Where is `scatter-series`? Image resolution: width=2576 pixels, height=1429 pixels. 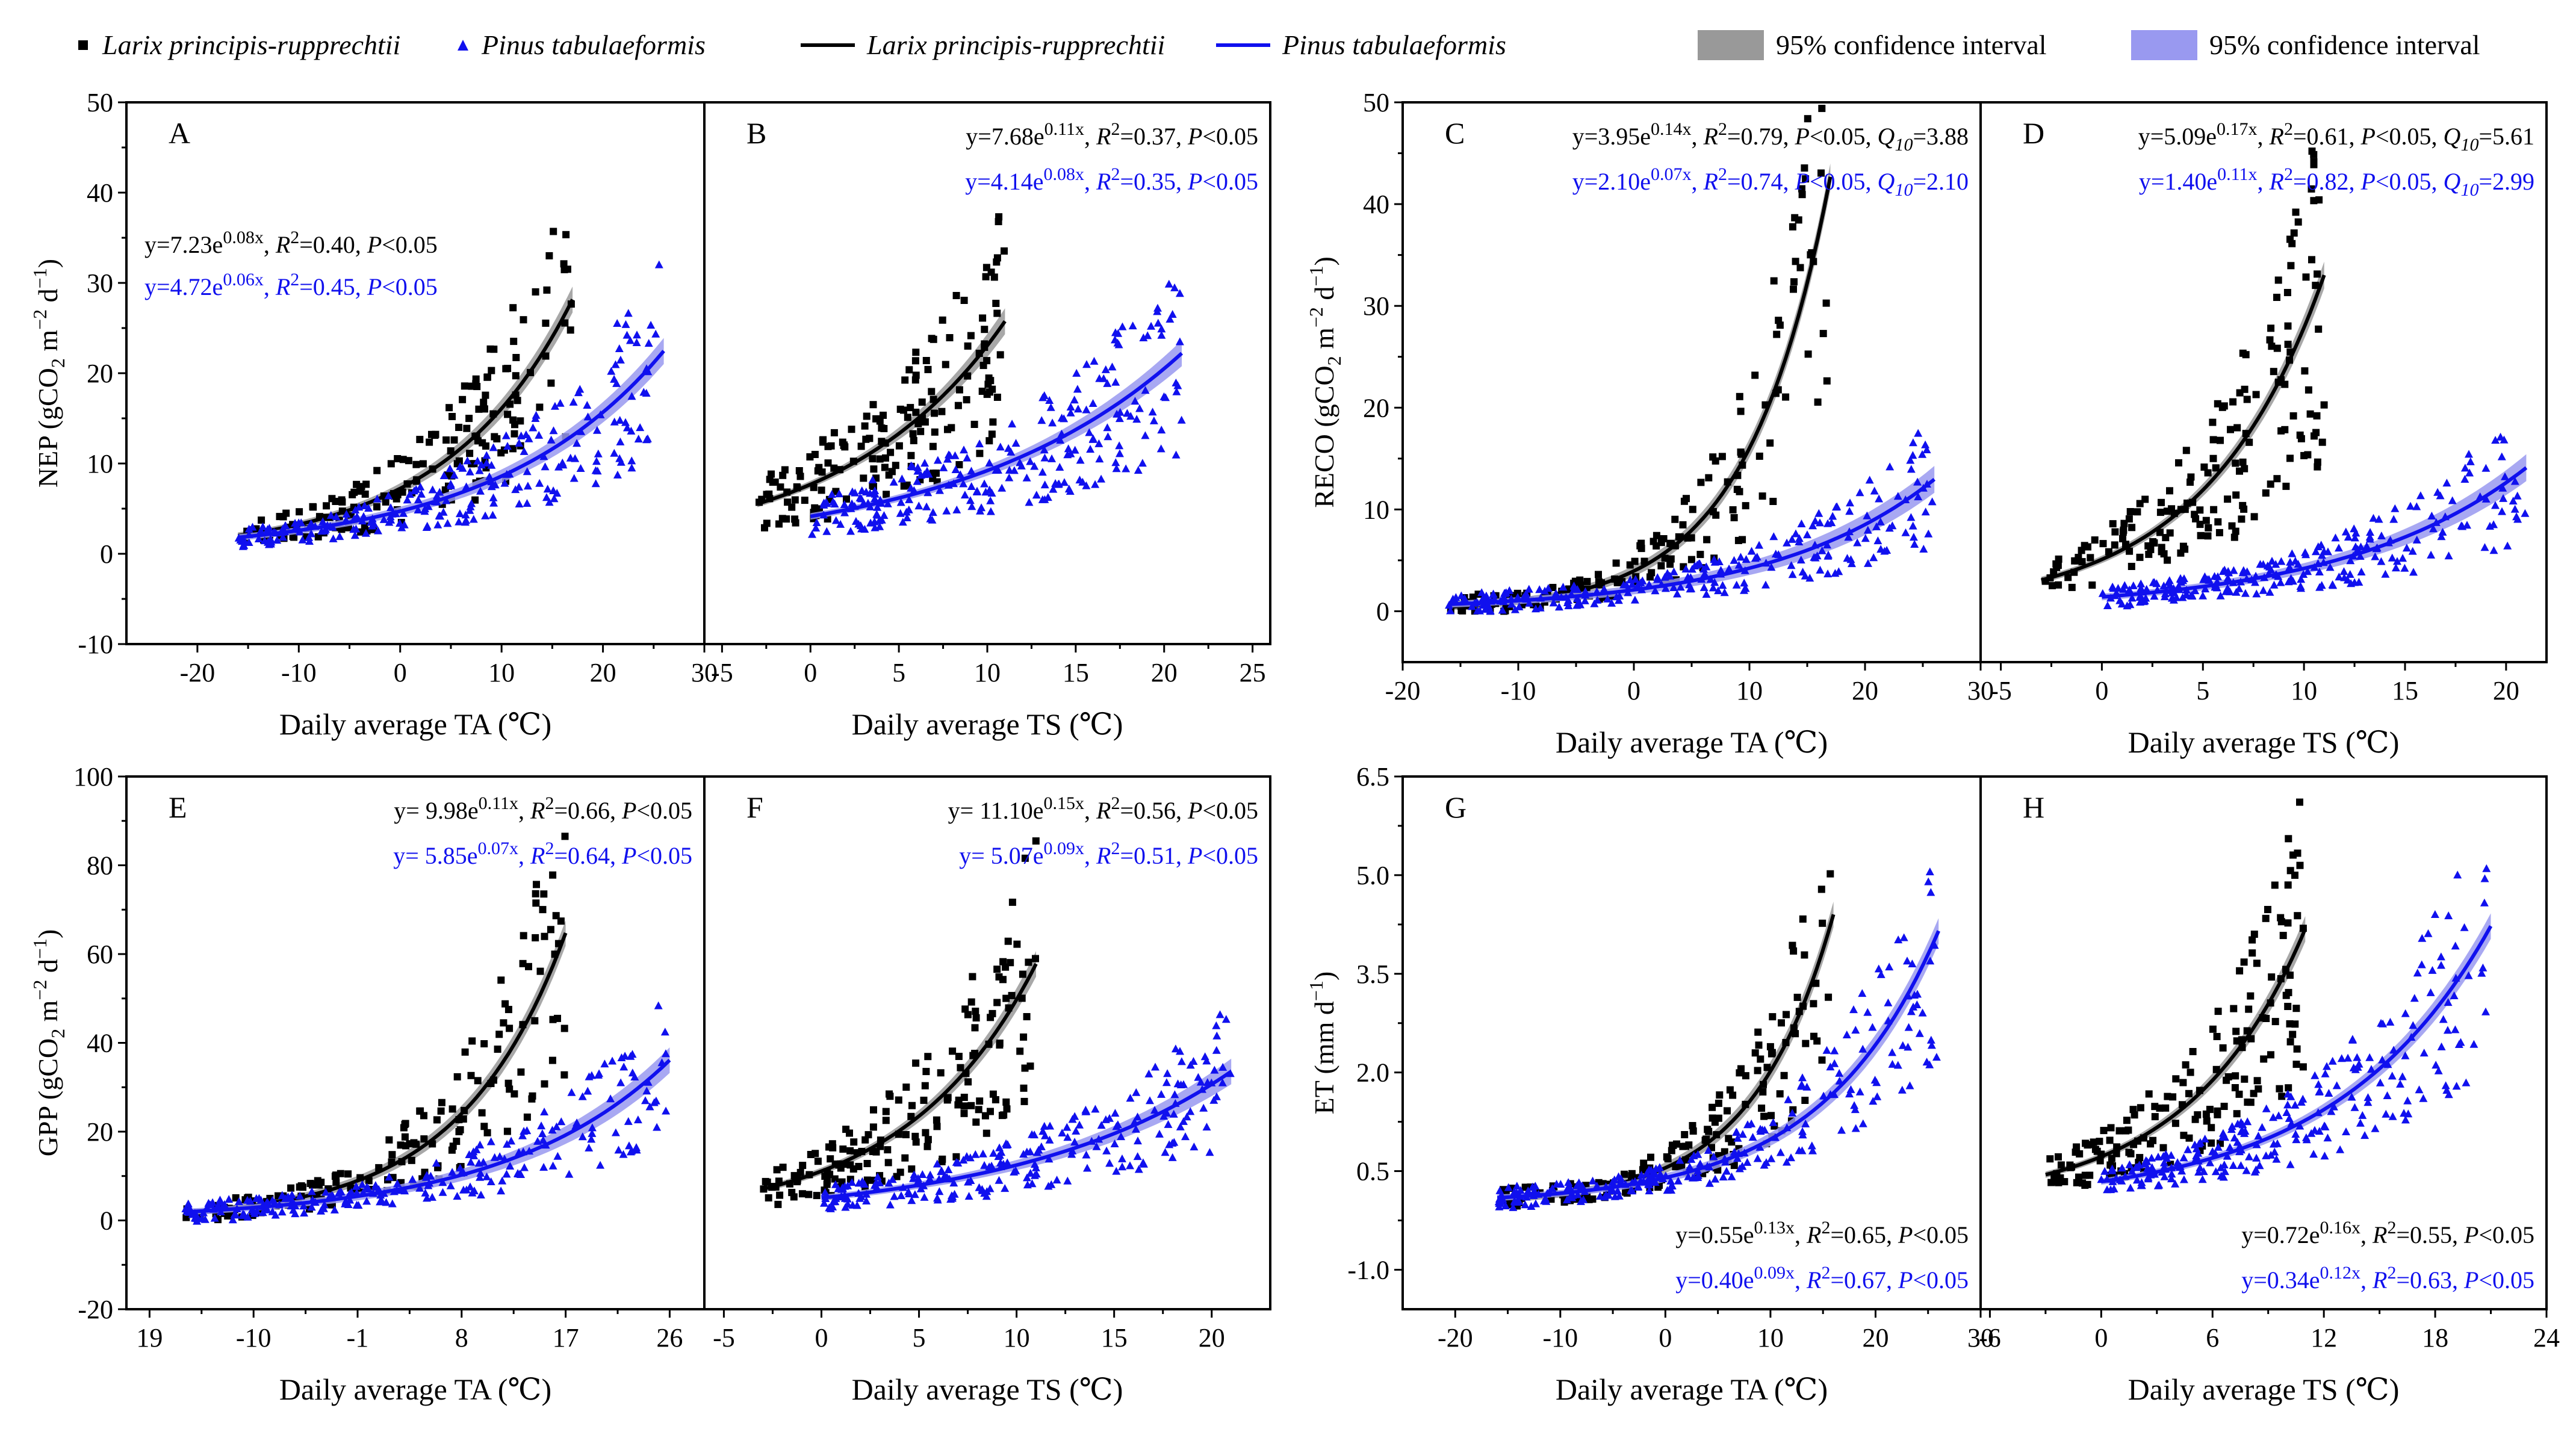
scatter-series is located at coordinates (426, 1113).